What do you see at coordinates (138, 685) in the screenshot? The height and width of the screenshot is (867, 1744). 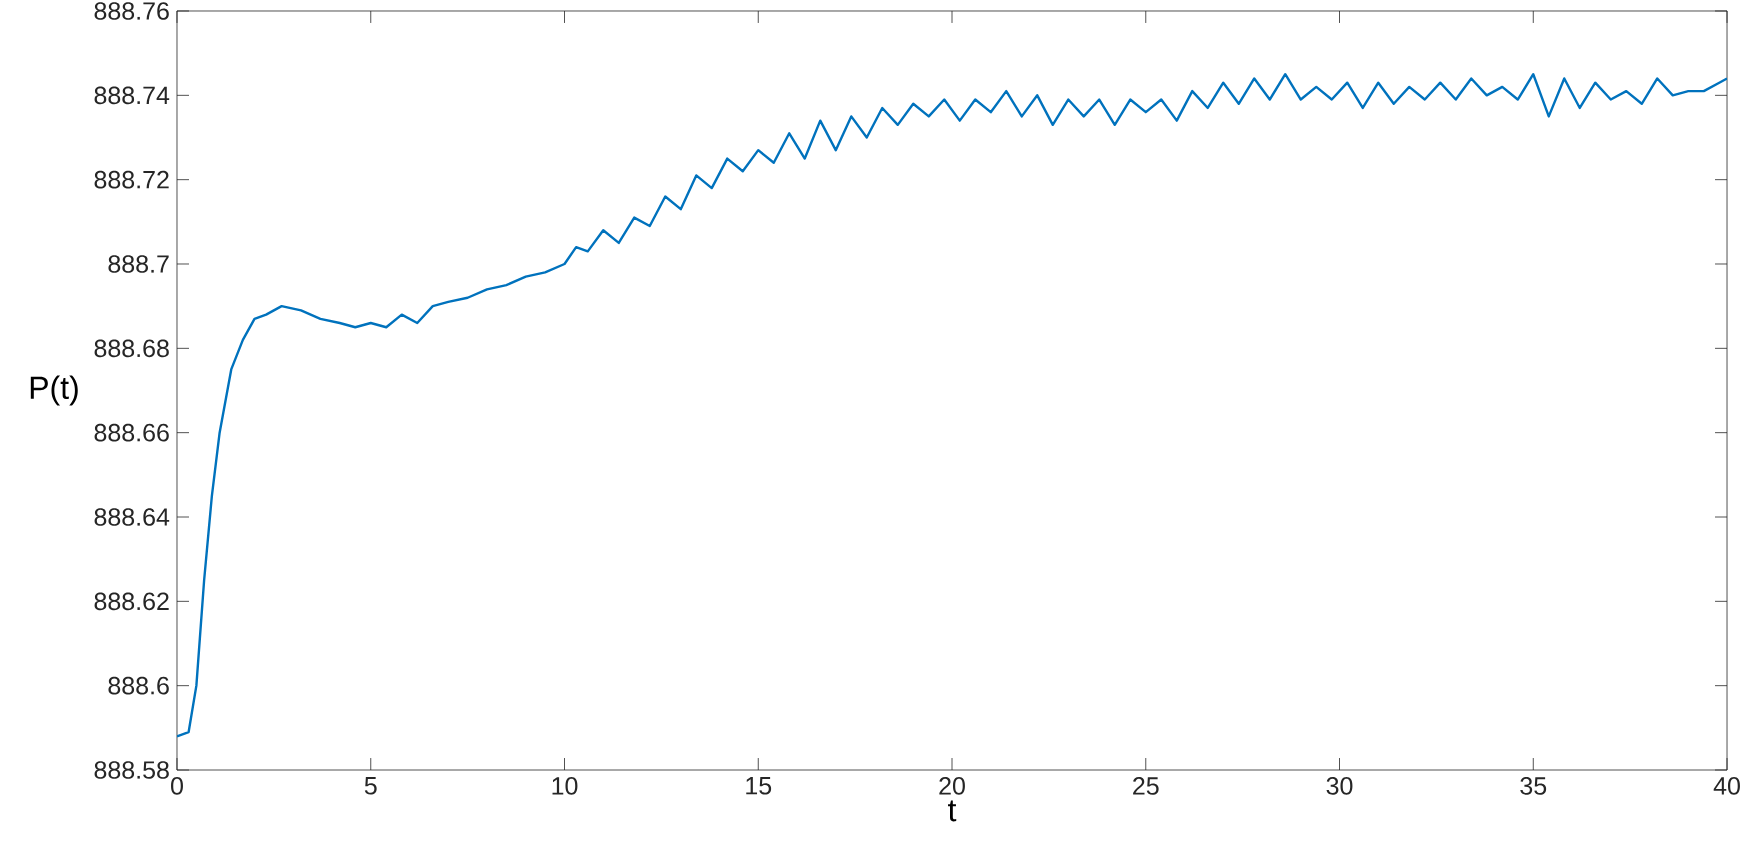 I see `y-tick-label: 888.6` at bounding box center [138, 685].